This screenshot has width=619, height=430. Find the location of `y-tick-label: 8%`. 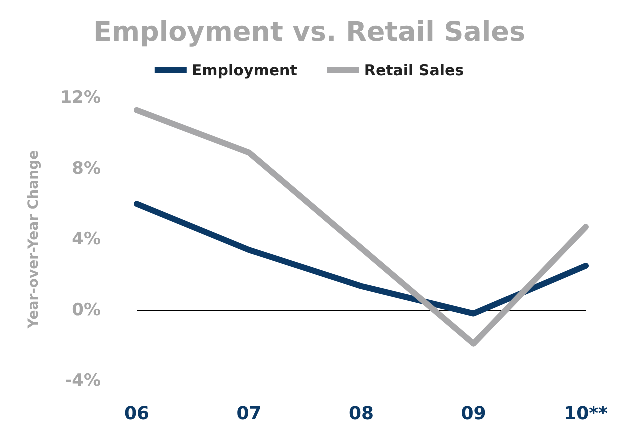

y-tick-label: 8% is located at coordinates (86, 168).